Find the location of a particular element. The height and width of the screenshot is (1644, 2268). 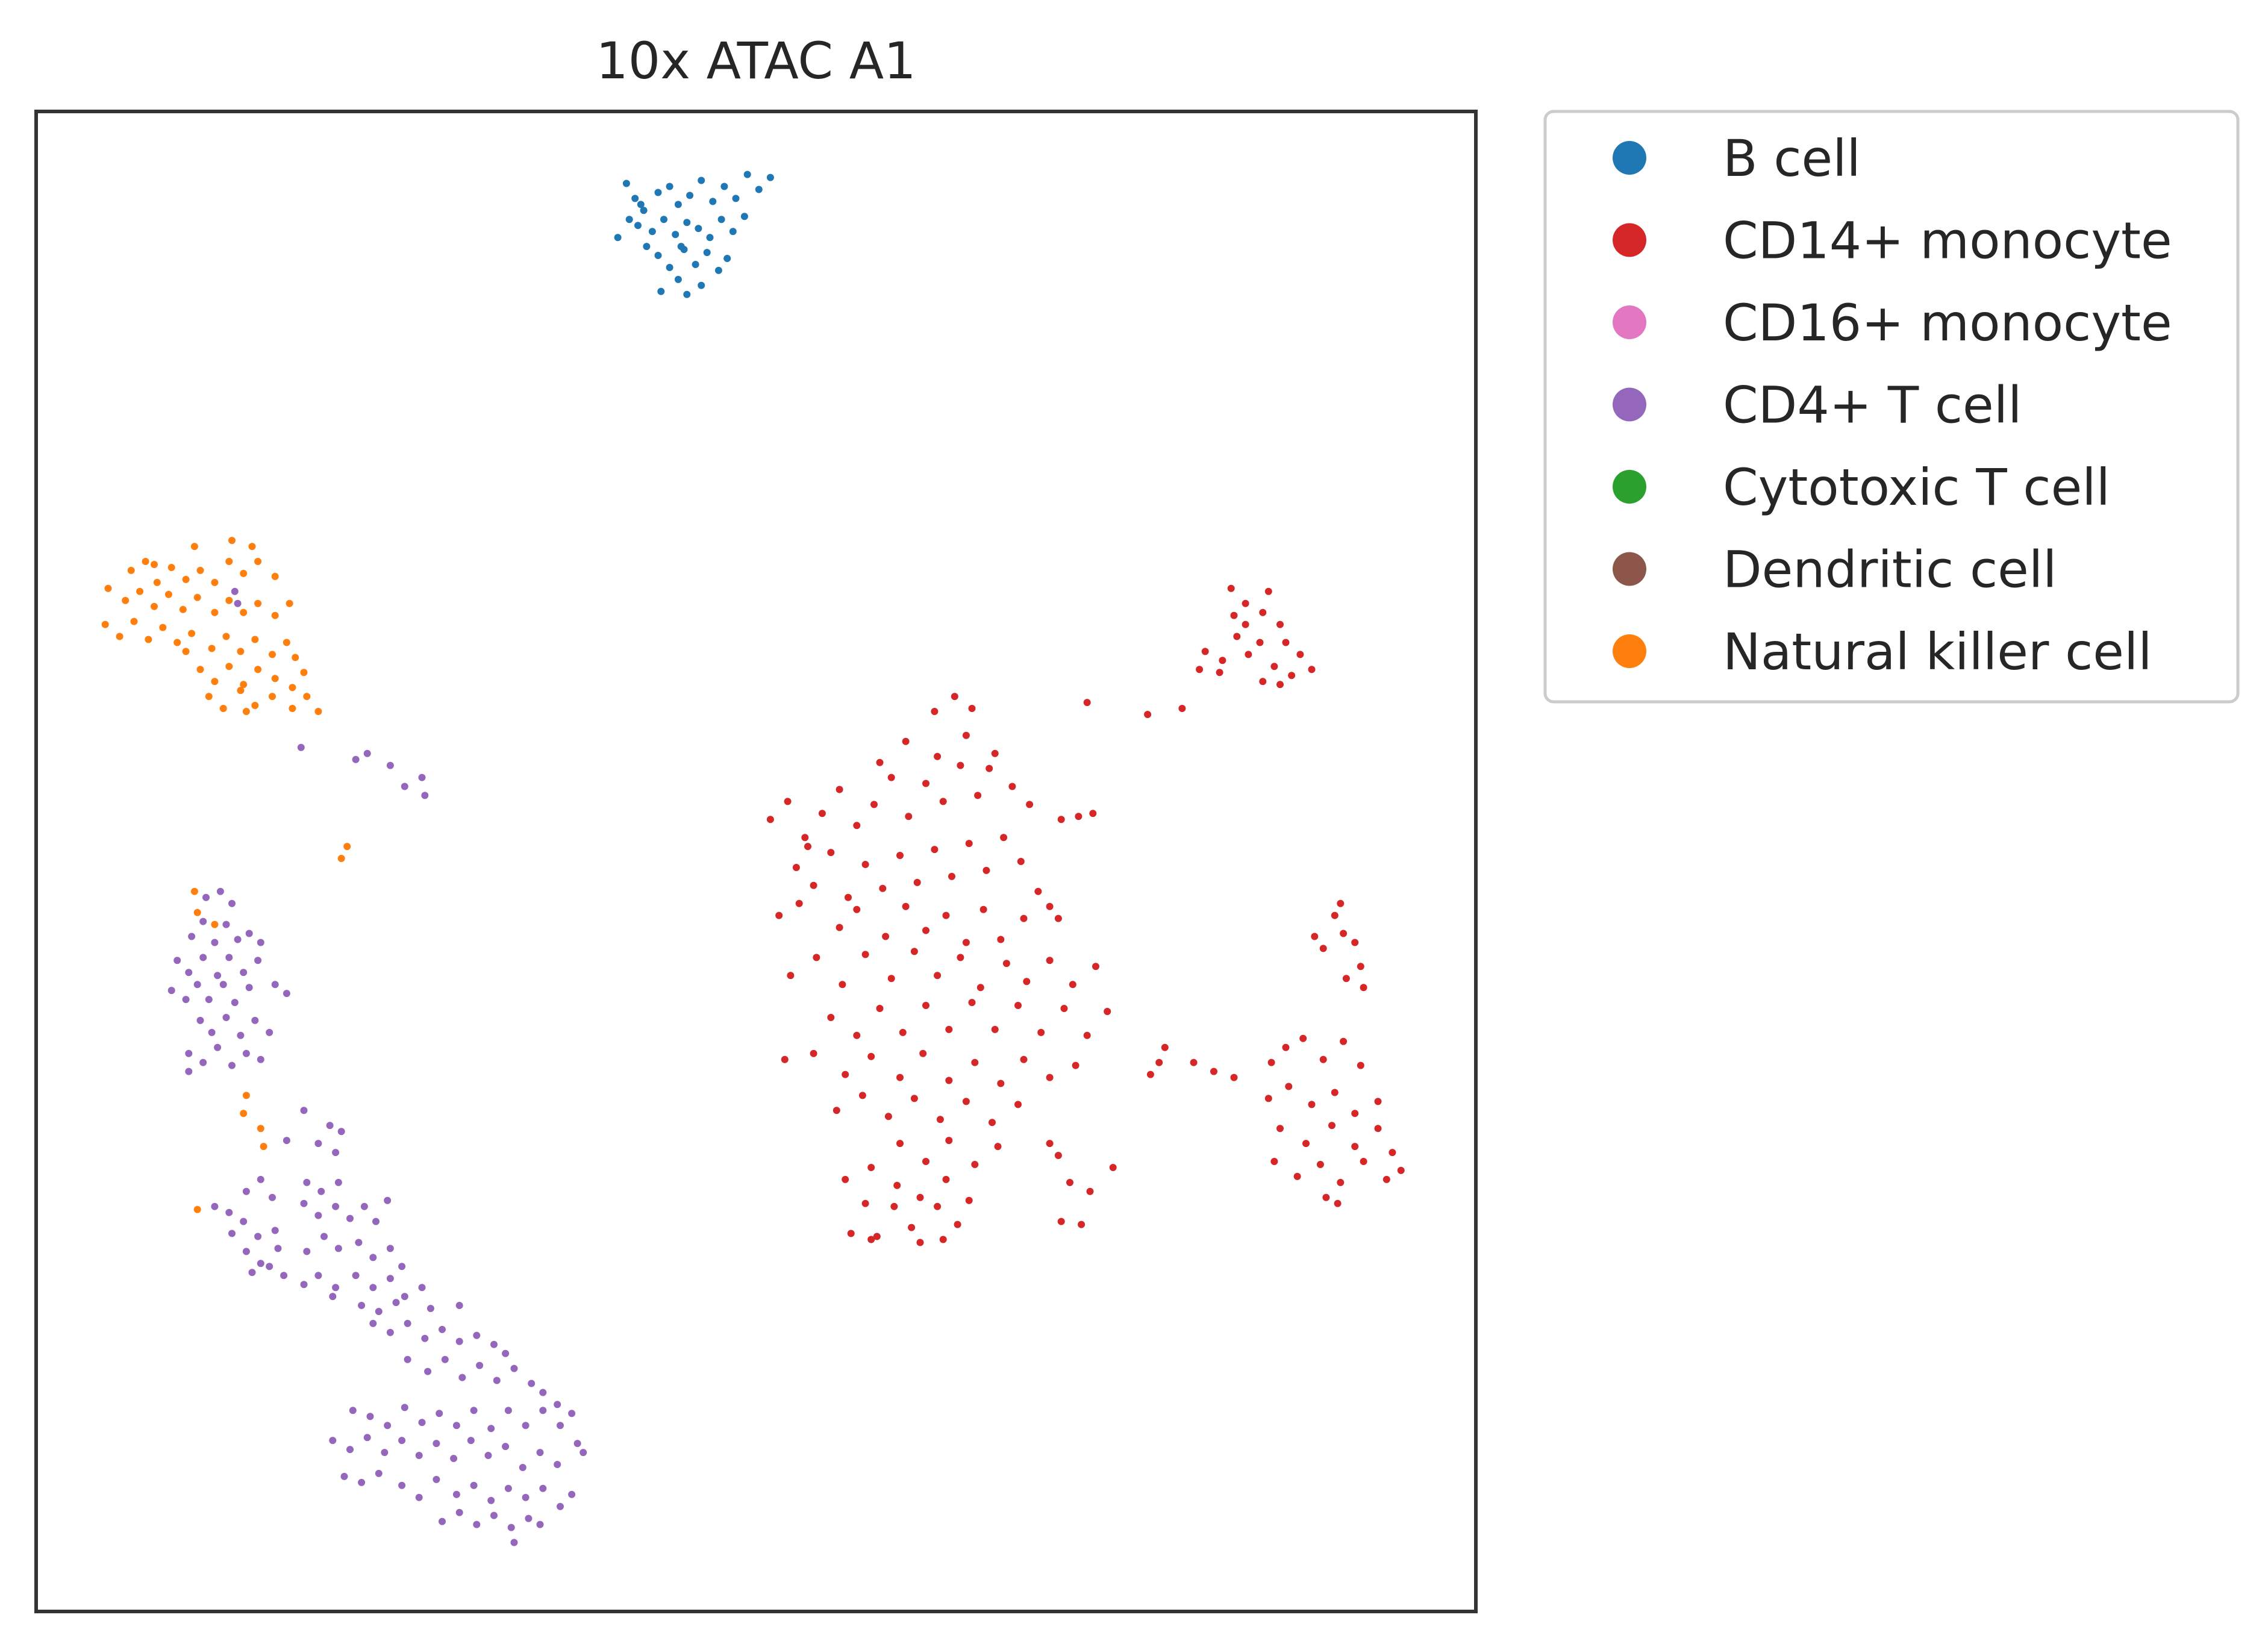

legend-label: Dendritic cell is located at coordinates (1890, 569).